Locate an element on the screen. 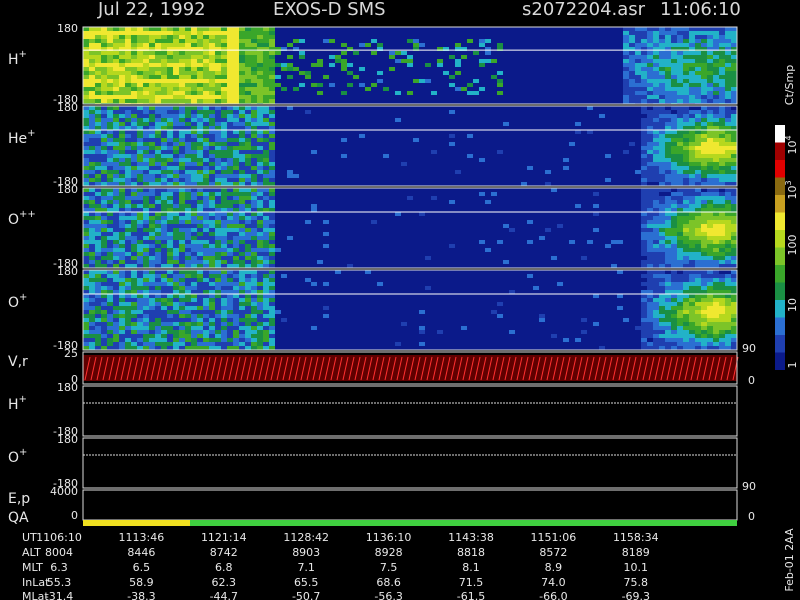 This screenshot has width=800, height=600. panel-label-charge: + is located at coordinates (23, 54).